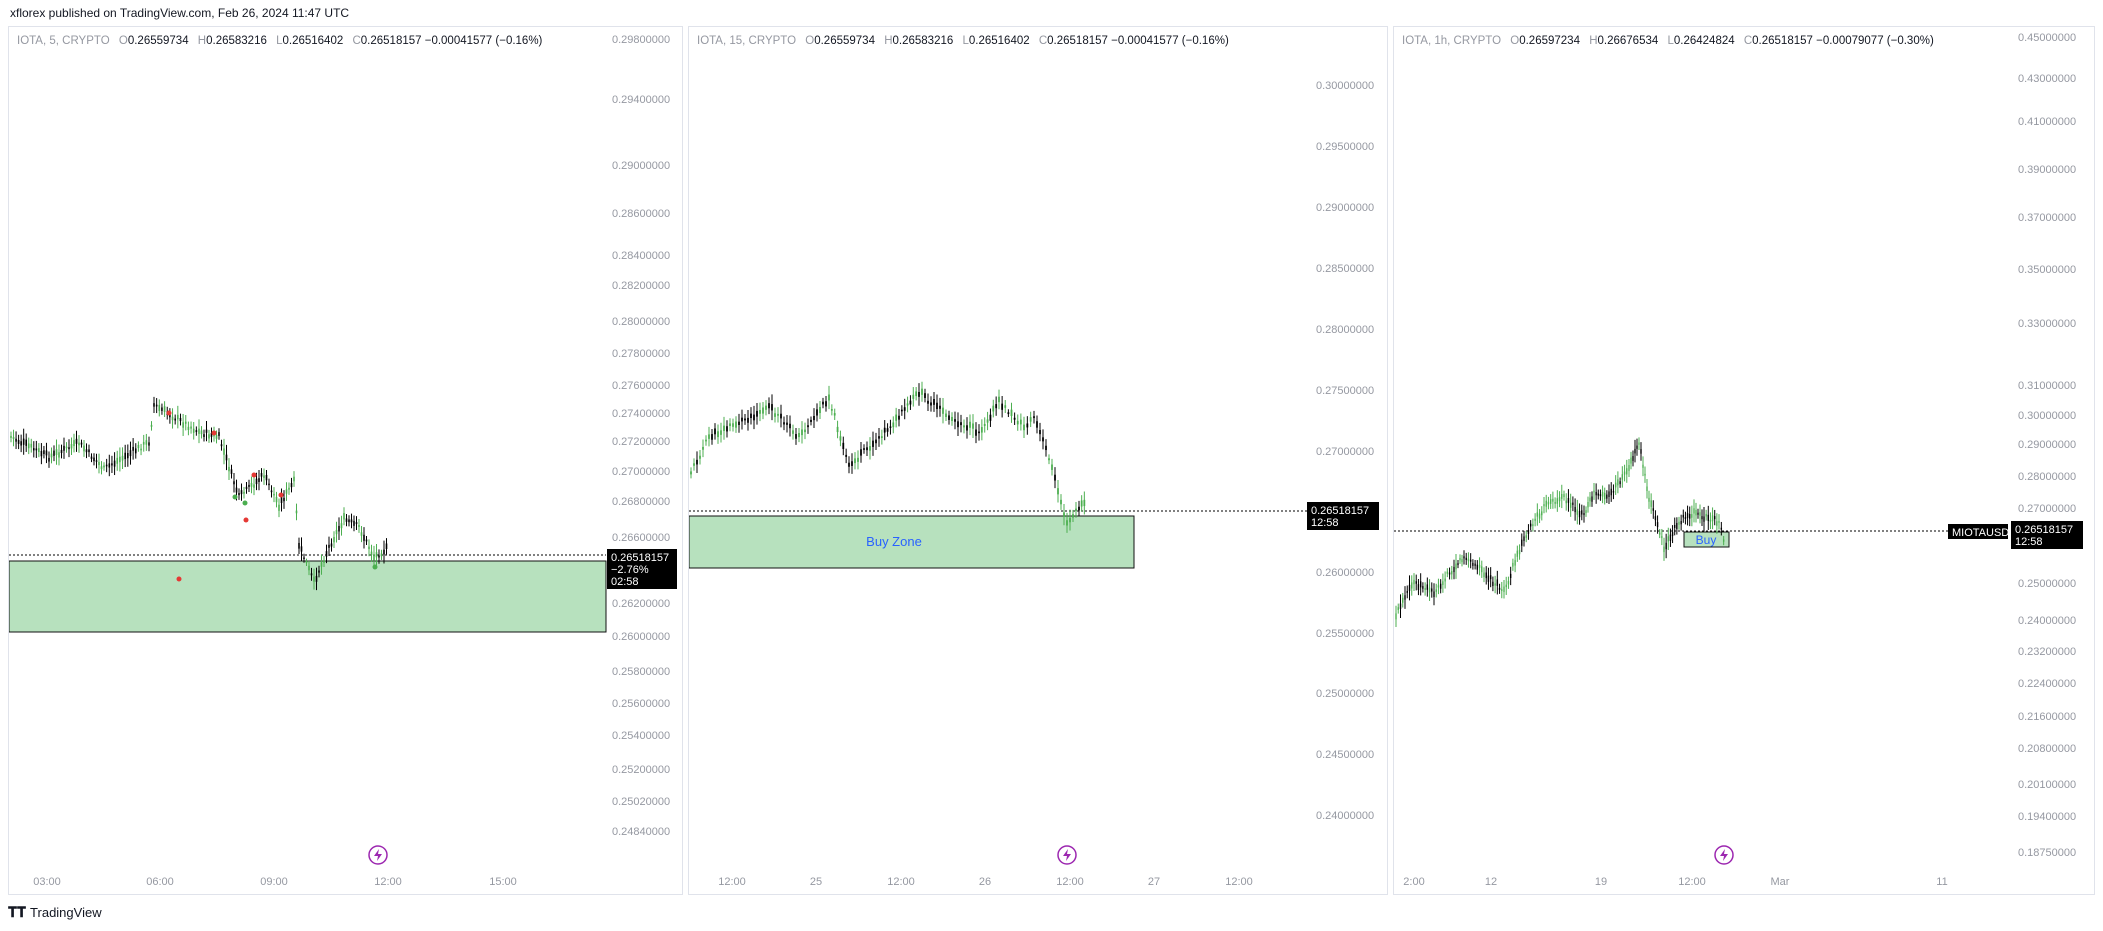 The height and width of the screenshot is (931, 2103). I want to click on y-tick-label: 0.27200000, so click(641, 442).